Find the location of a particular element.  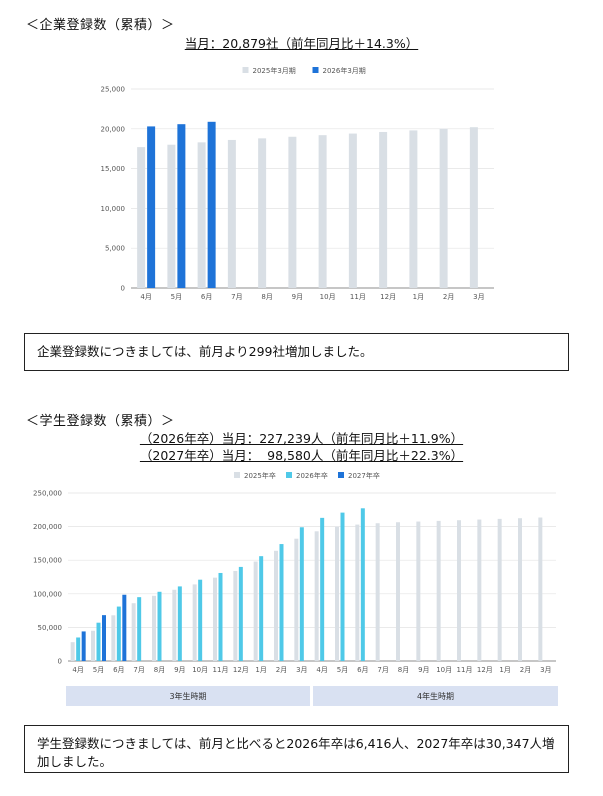

corp-note-box: 企業登録数につきましては、前月より299社増加しました。 is located at coordinates (296, 352).